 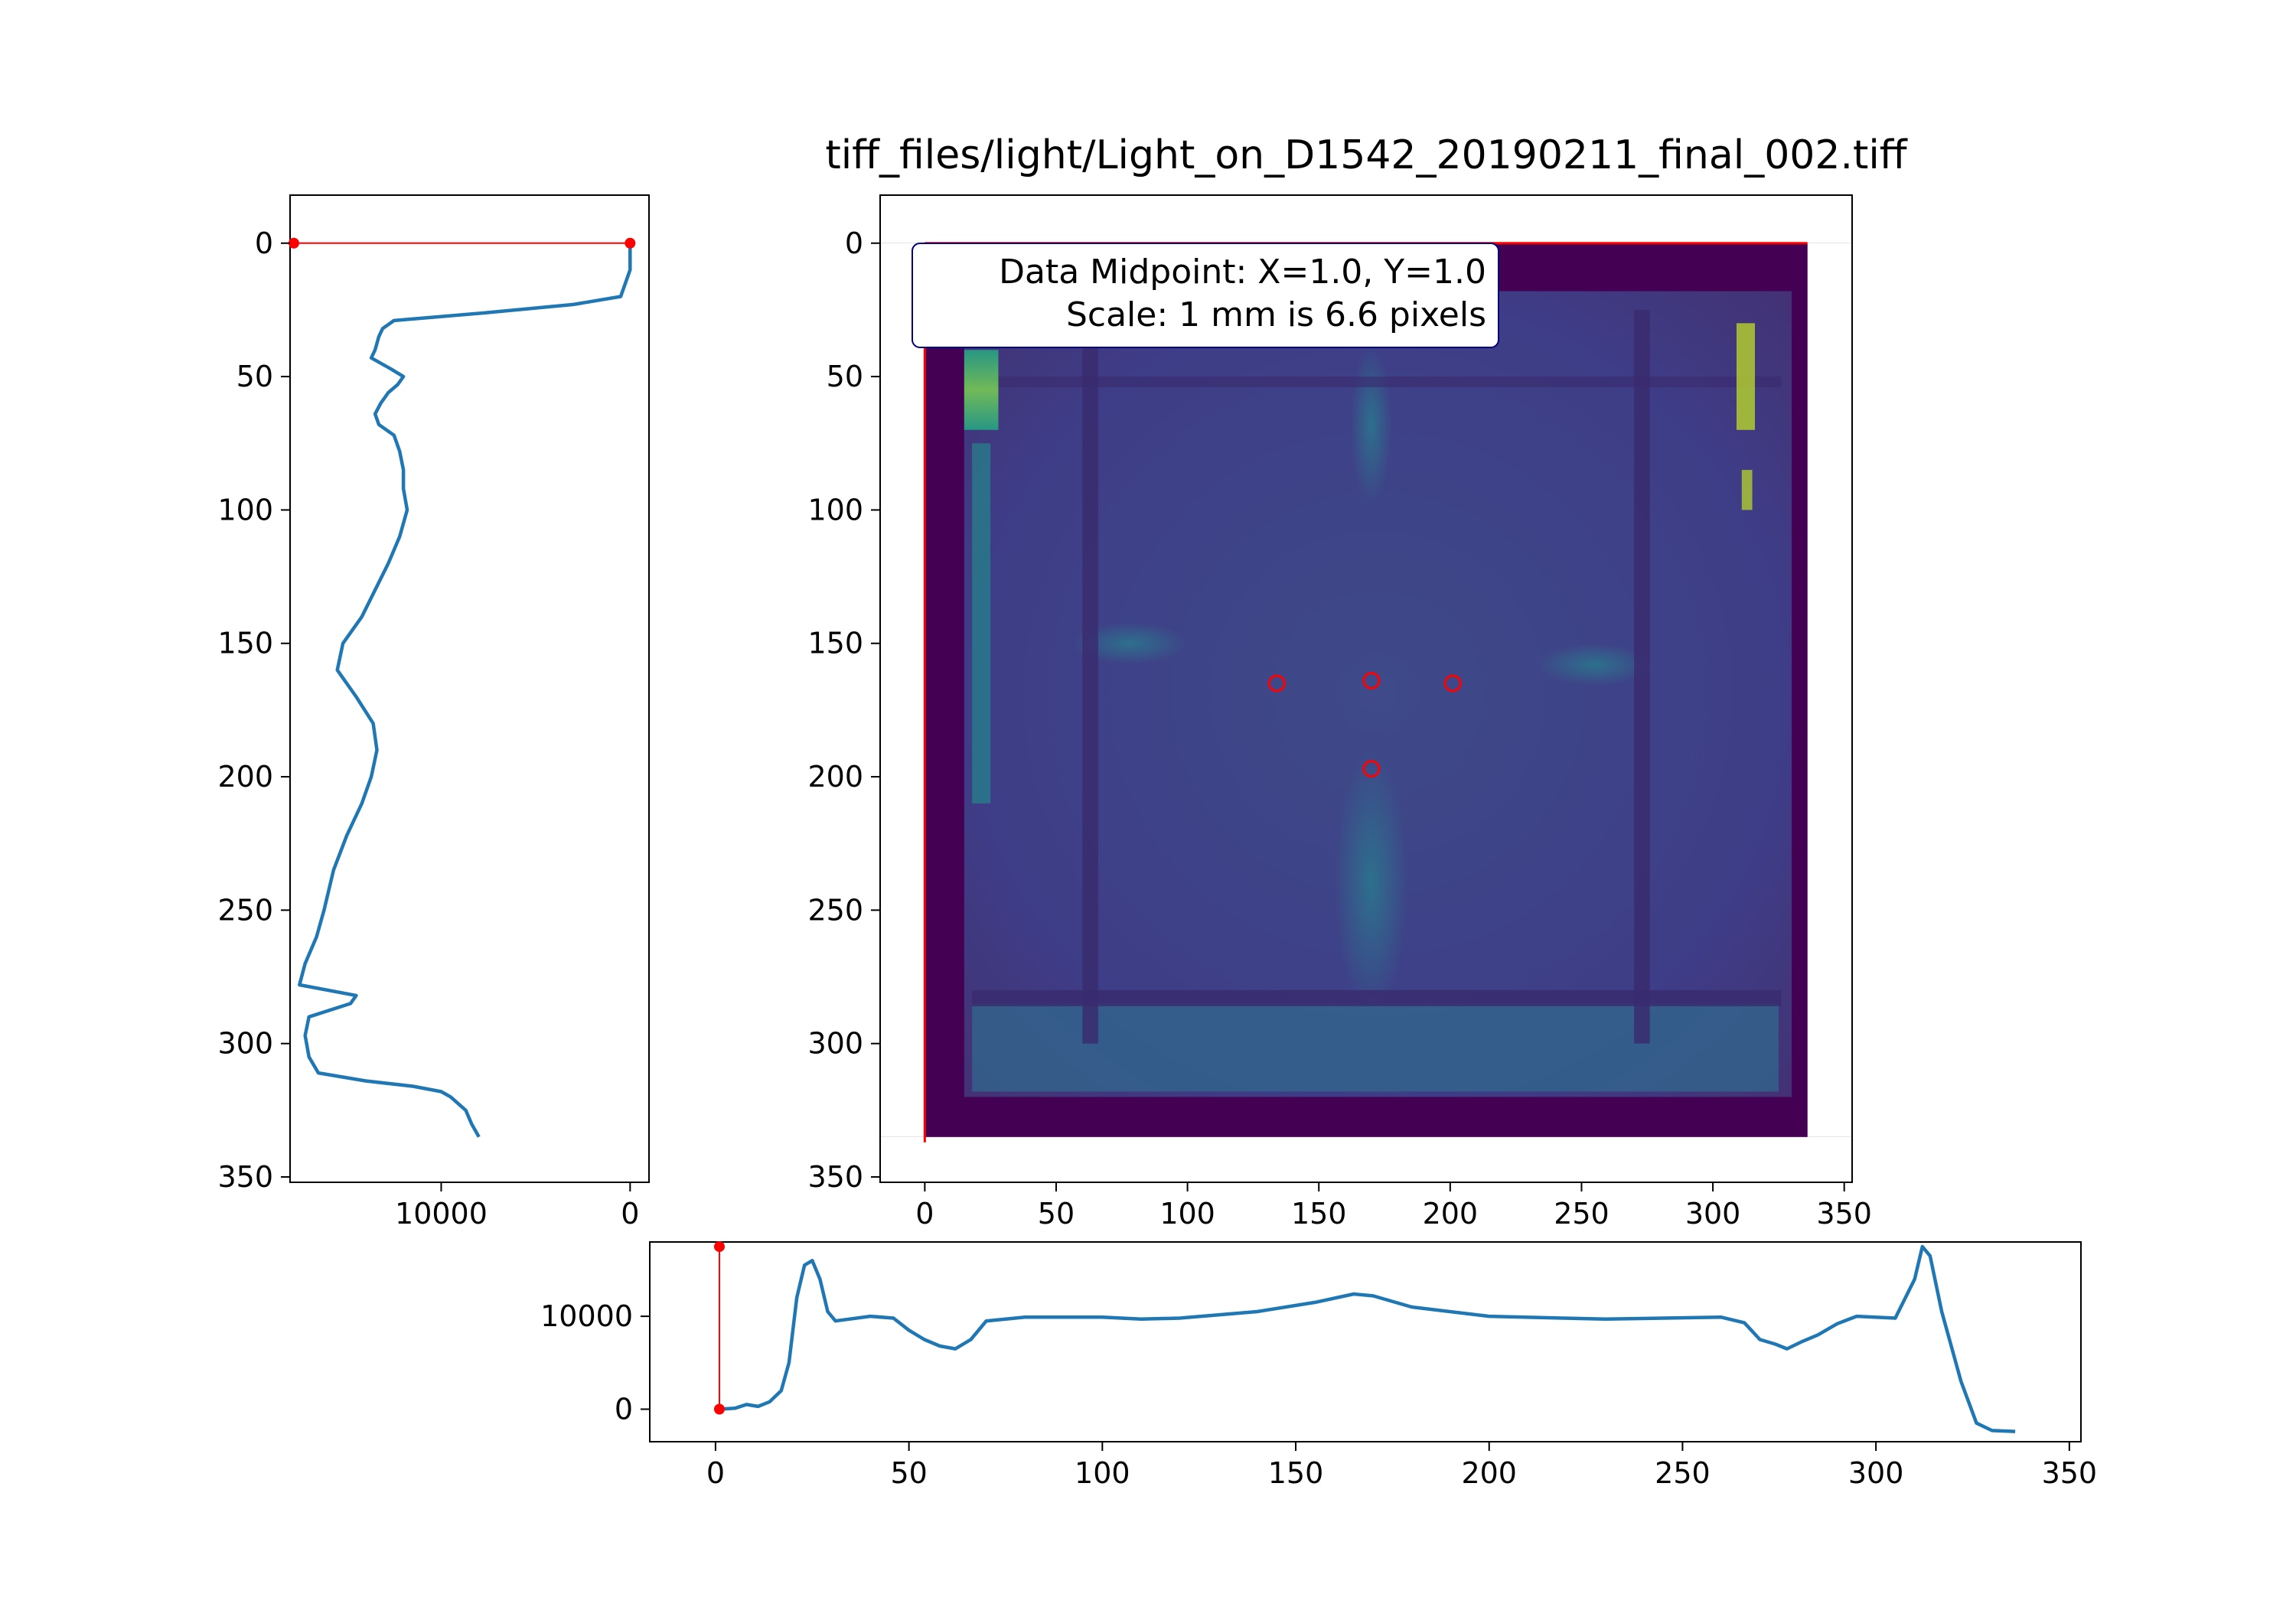 I want to click on image-x-tick-label: 0, so click(x=924, y=1214).